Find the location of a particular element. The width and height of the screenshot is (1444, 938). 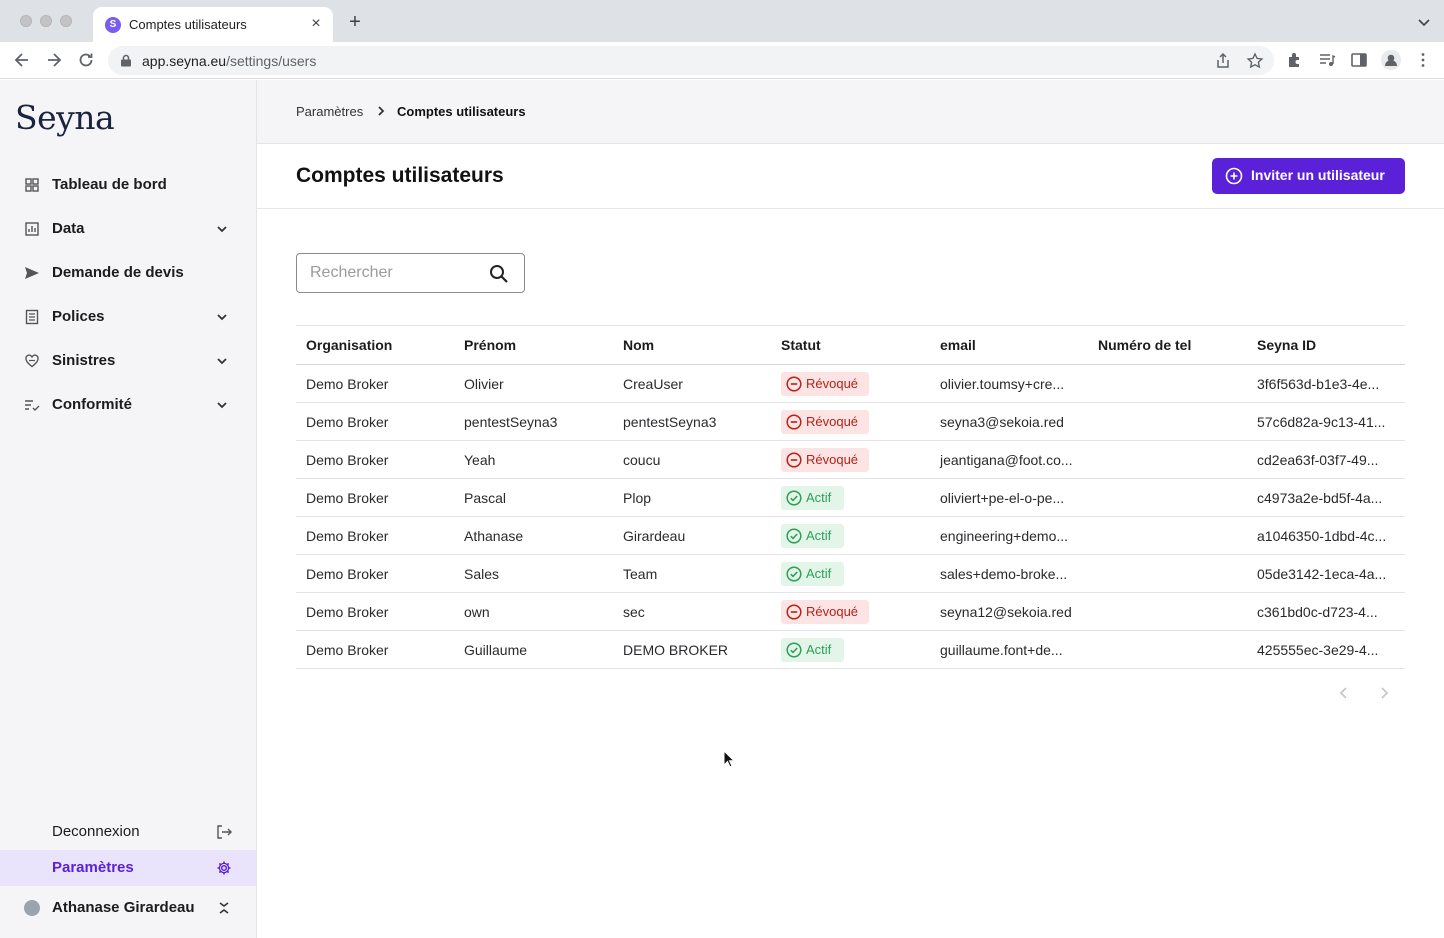

sidebar-item-demande-de-devis: Demande de devis is located at coordinates (128, 273).